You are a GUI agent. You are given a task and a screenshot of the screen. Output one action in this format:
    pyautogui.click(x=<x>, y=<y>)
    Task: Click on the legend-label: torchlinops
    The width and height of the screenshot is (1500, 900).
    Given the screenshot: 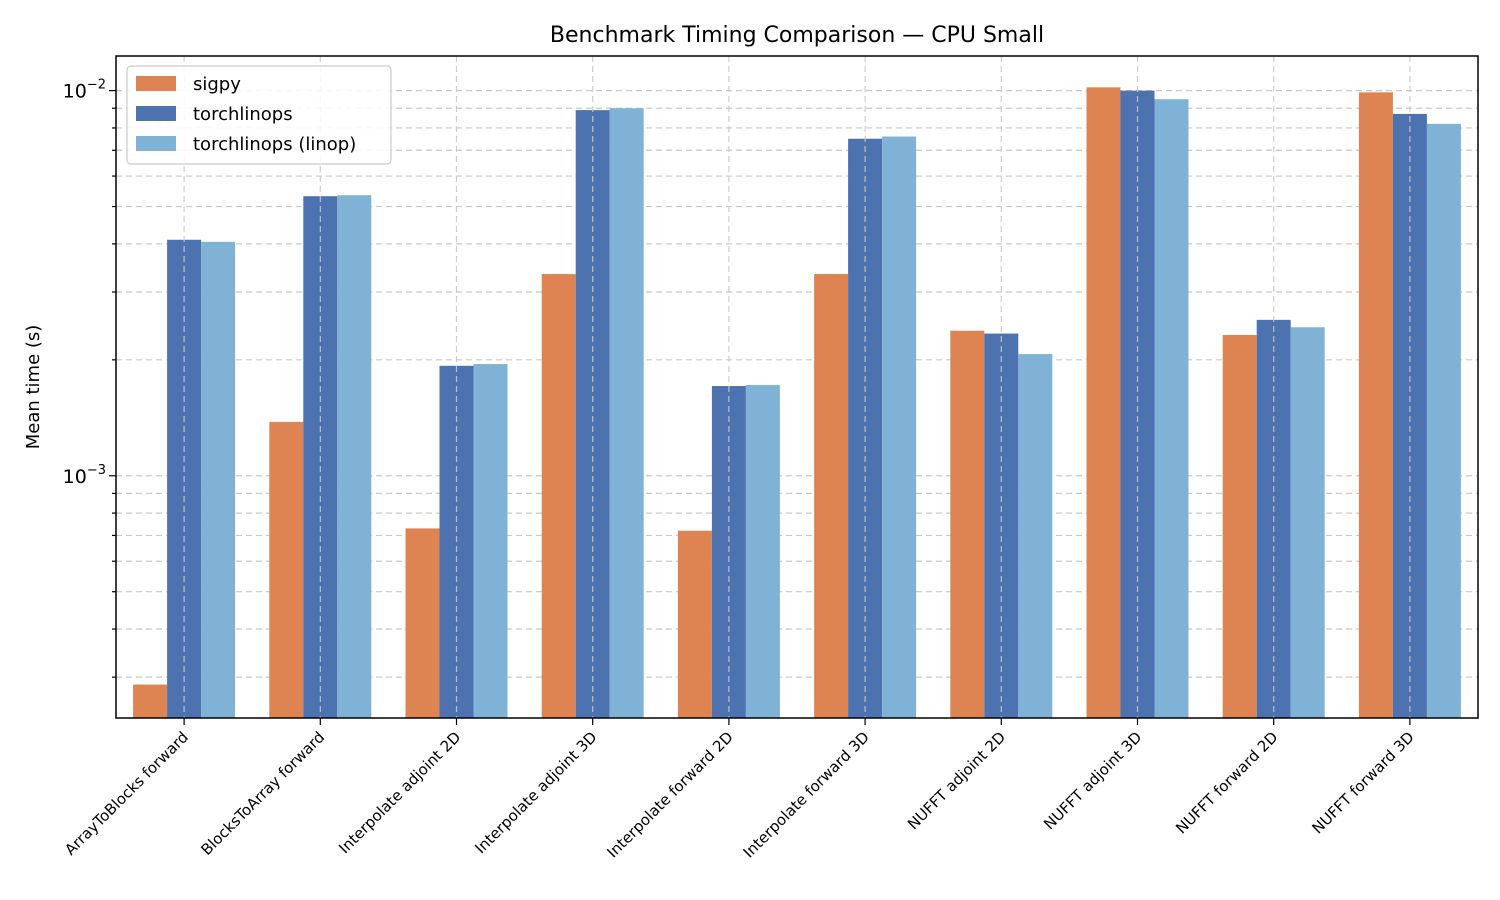 What is the action you would take?
    pyautogui.click(x=243, y=114)
    